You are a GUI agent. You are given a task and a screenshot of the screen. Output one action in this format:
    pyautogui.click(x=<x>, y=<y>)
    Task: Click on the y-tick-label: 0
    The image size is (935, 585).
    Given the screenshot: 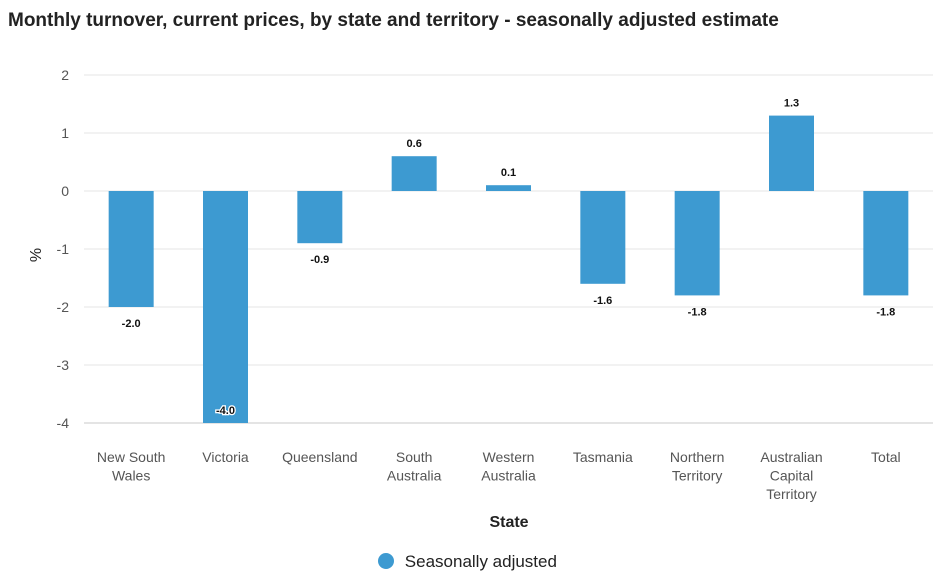 What is the action you would take?
    pyautogui.click(x=65, y=191)
    